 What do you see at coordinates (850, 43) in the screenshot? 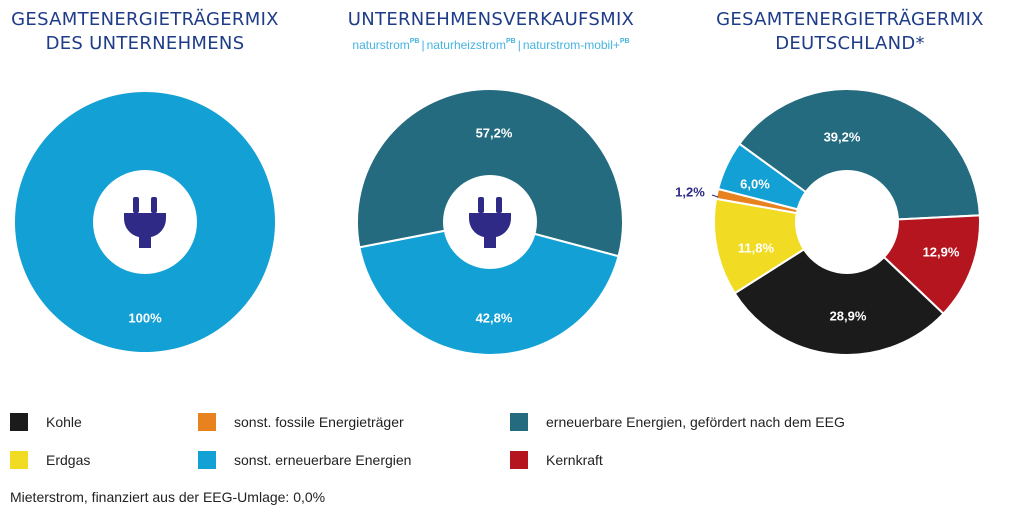
I see `title-right-line-2: DEUTSCHLAND*` at bounding box center [850, 43].